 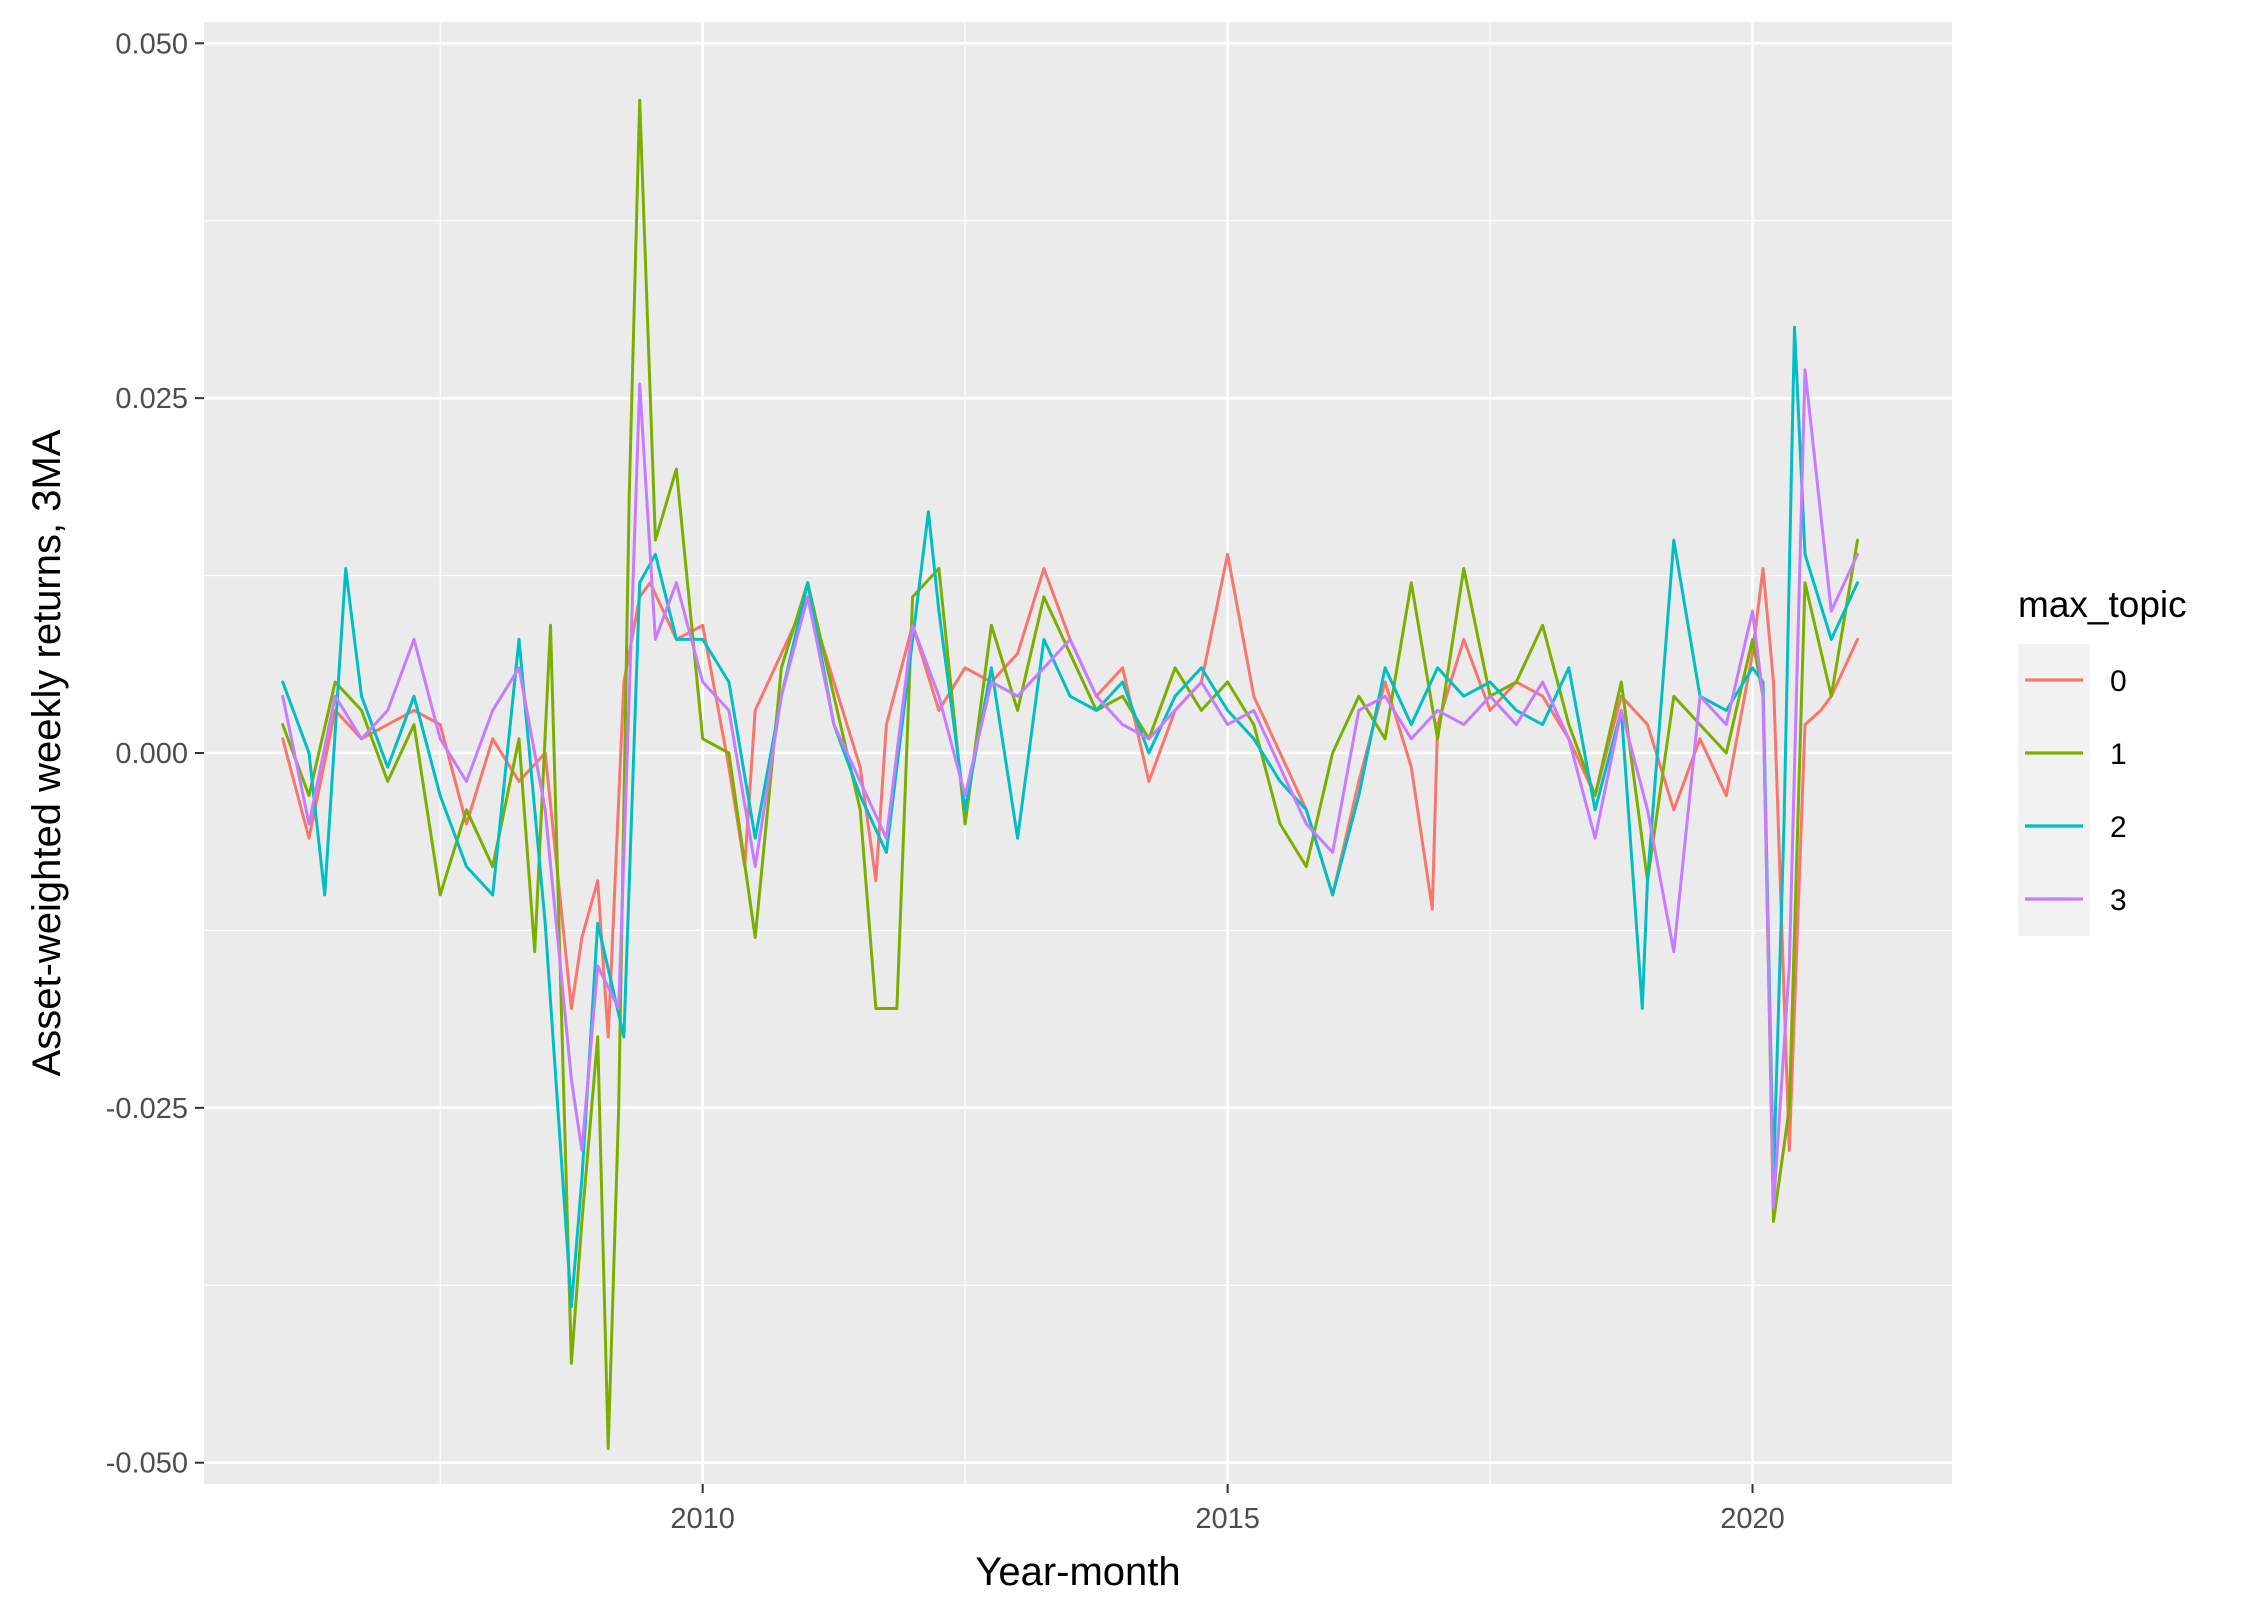 I want to click on y-tick-label: -0.025, so click(x=147, y=1109).